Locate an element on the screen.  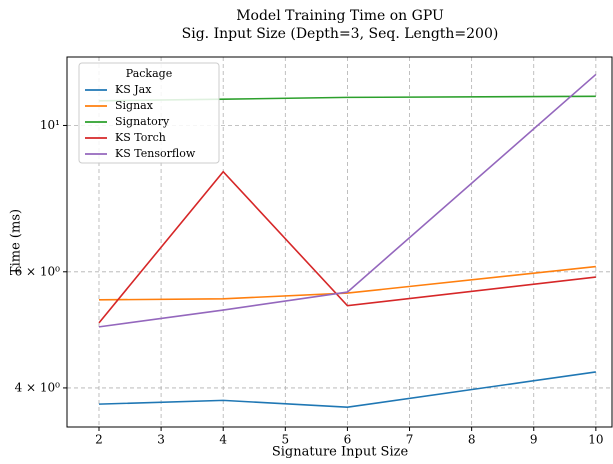
x-tick-label: 9 is located at coordinates (534, 440).